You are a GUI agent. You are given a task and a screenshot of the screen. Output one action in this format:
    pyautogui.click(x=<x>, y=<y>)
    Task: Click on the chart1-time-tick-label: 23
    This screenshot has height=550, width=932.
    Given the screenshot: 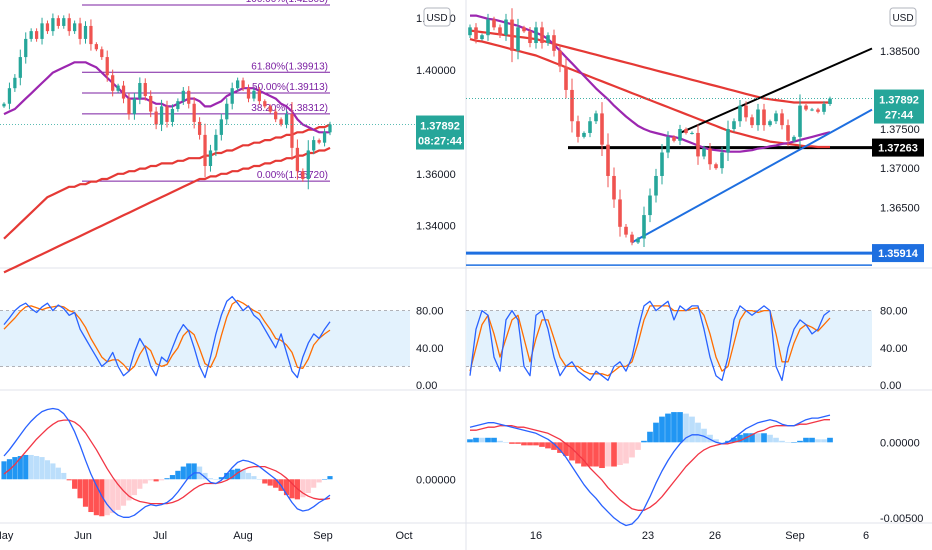 What is the action you would take?
    pyautogui.click(x=648, y=536)
    